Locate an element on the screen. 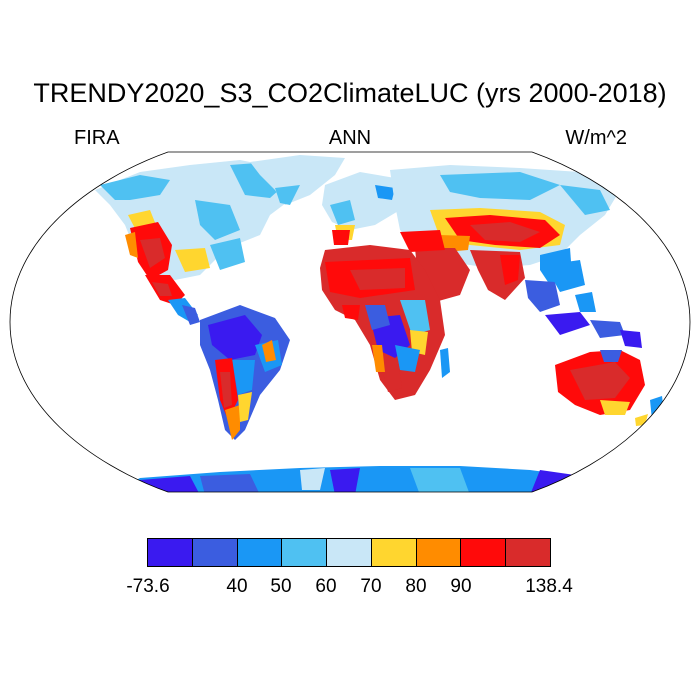  madagascar is located at coordinates (445, 363).